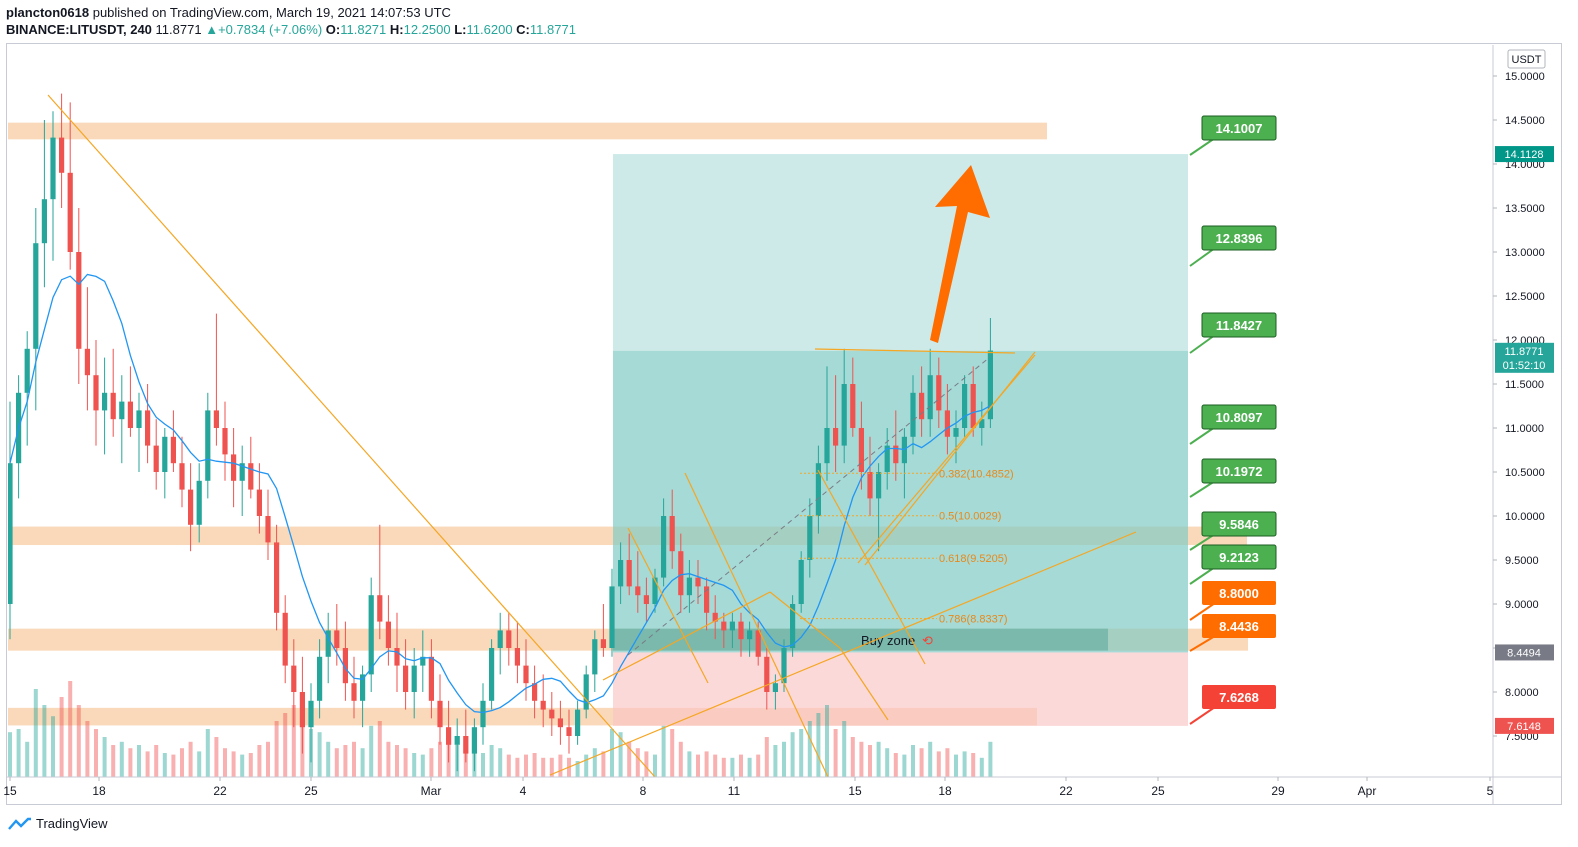  Describe the element at coordinates (900, 252) in the screenshot. I see `target-zone` at that location.